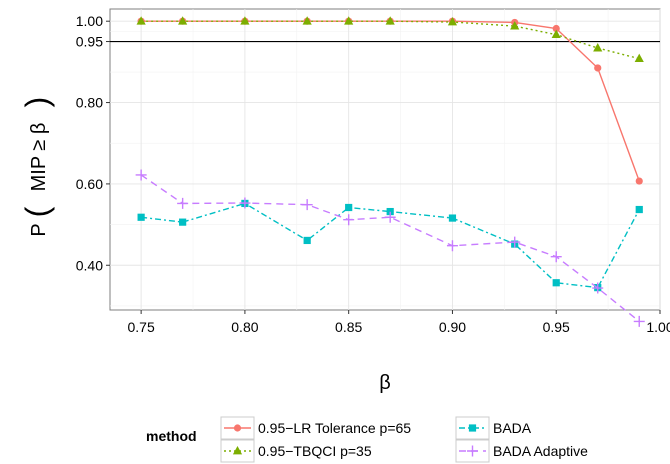 Image resolution: width=670 pixels, height=464 pixels. I want to click on x-tick-label: 0.95, so click(556, 327).